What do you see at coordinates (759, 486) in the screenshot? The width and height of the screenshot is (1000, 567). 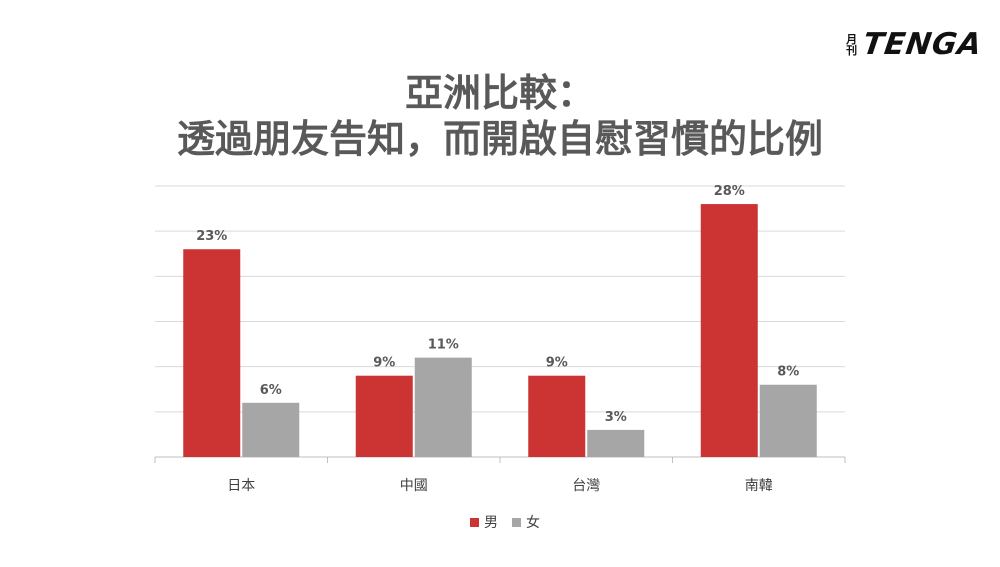 I see `x-tick-label: 南韓` at bounding box center [759, 486].